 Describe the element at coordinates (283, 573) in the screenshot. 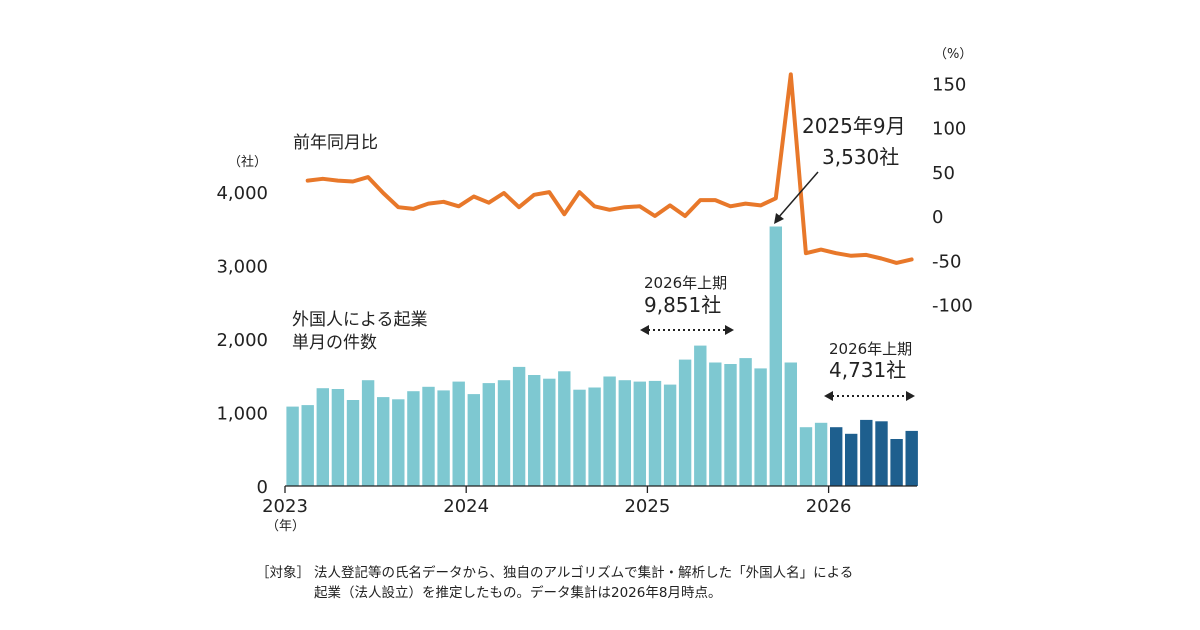

I see `footnote-tag: ［対象］` at that location.